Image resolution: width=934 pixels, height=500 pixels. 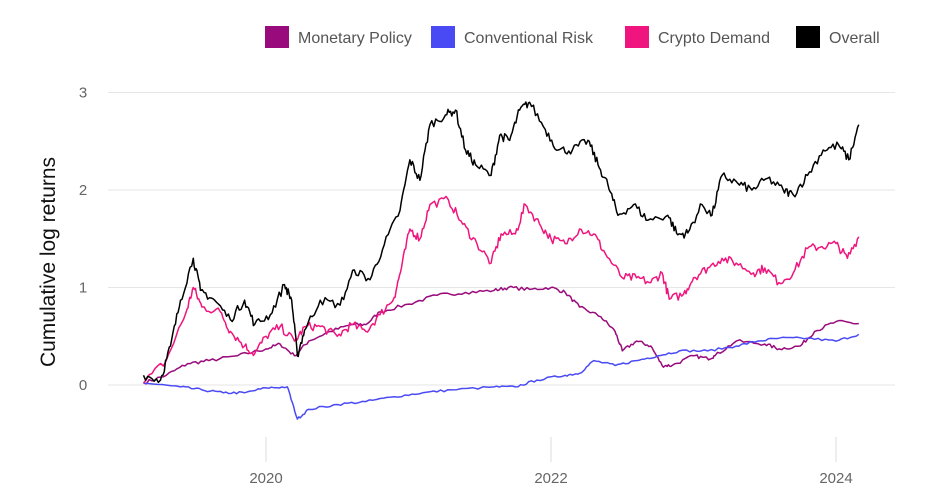 What do you see at coordinates (714, 38) in the screenshot?
I see `legend-label: Crypto Demand` at bounding box center [714, 38].